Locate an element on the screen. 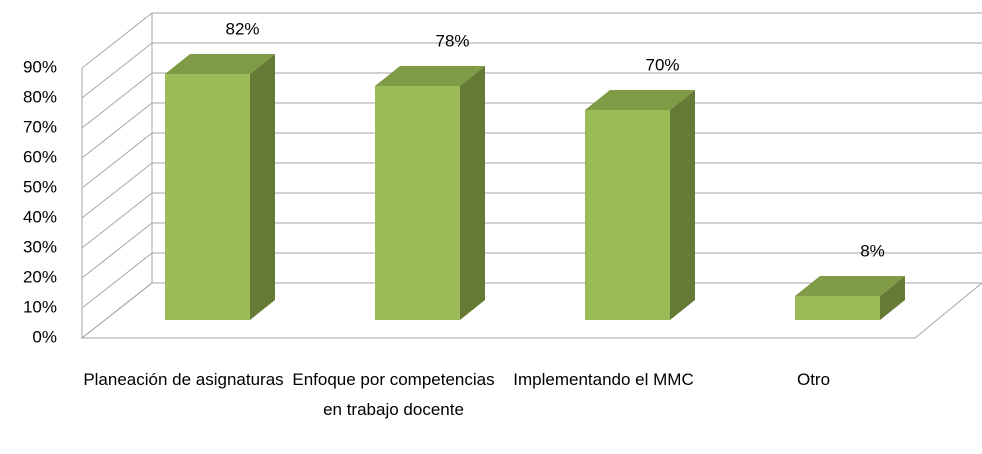  y-tick-label: 0% is located at coordinates (44, 336).